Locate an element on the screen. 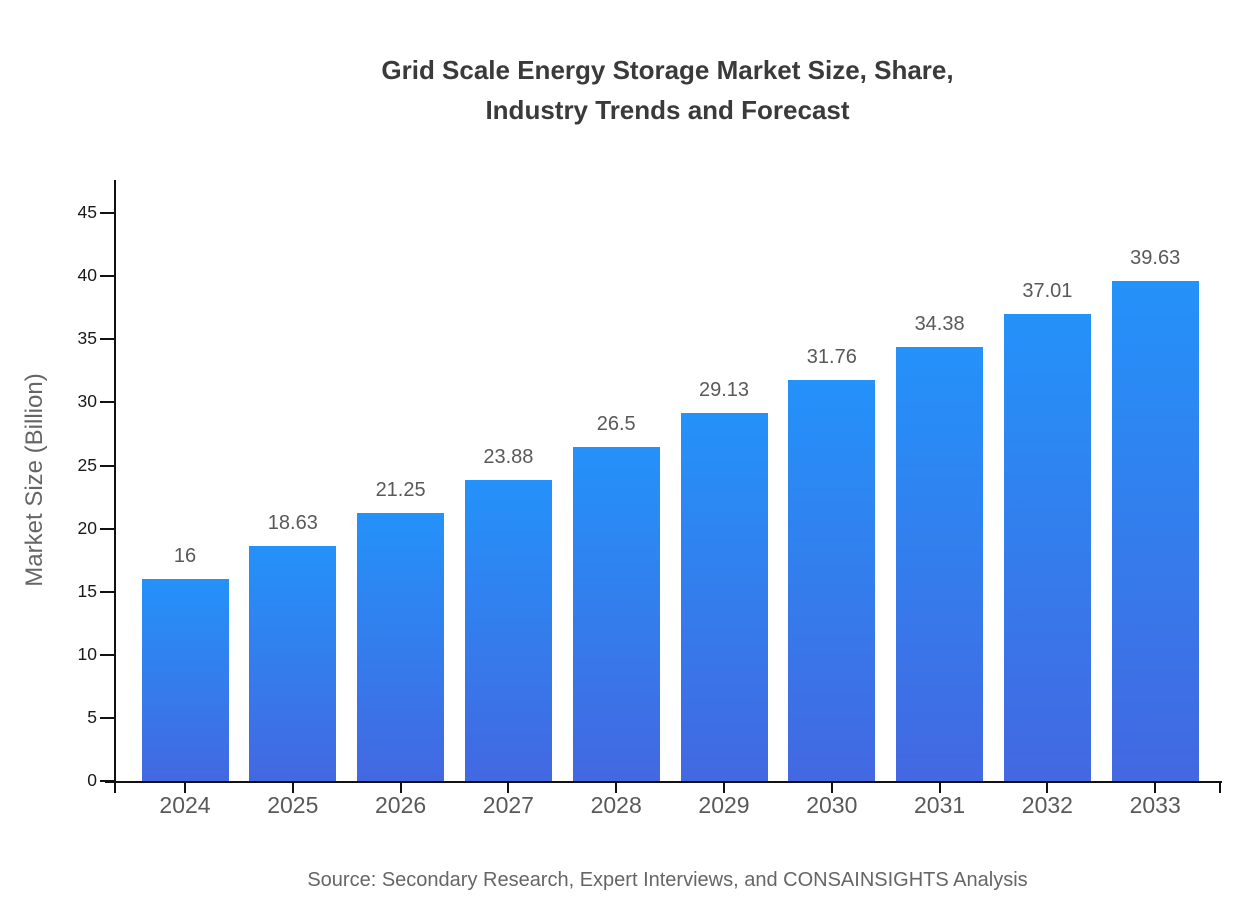 The height and width of the screenshot is (920, 1260). chart-title-line-2: Industry Trends and Forecast is located at coordinates (667, 110).